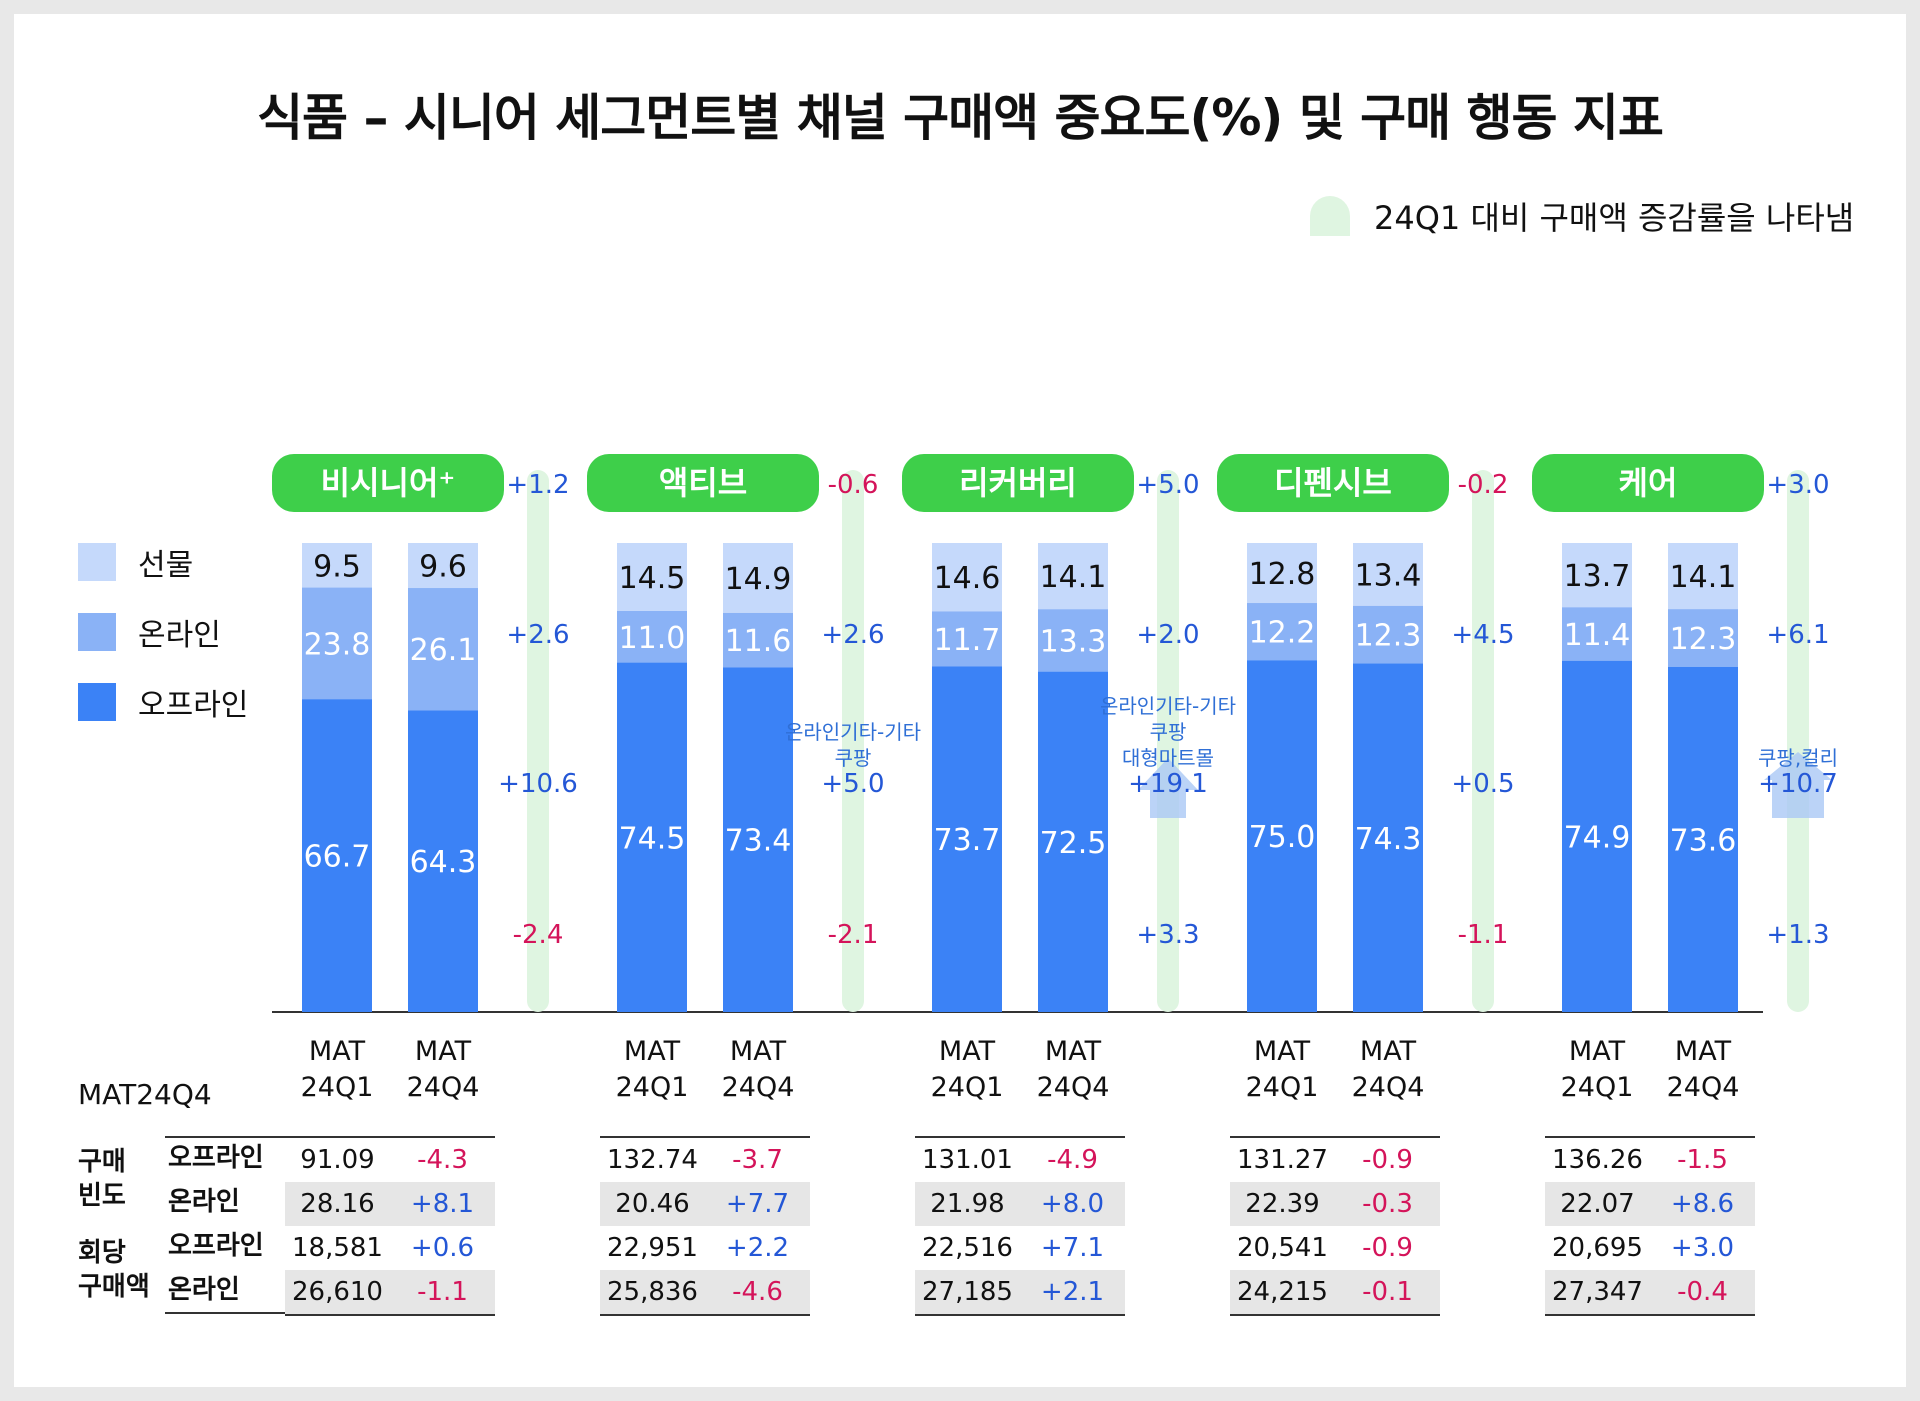 This screenshot has width=1920, height=1401. Describe the element at coordinates (390, 1160) in the screenshot. I see `table-row: 91.09 -4.3` at that location.